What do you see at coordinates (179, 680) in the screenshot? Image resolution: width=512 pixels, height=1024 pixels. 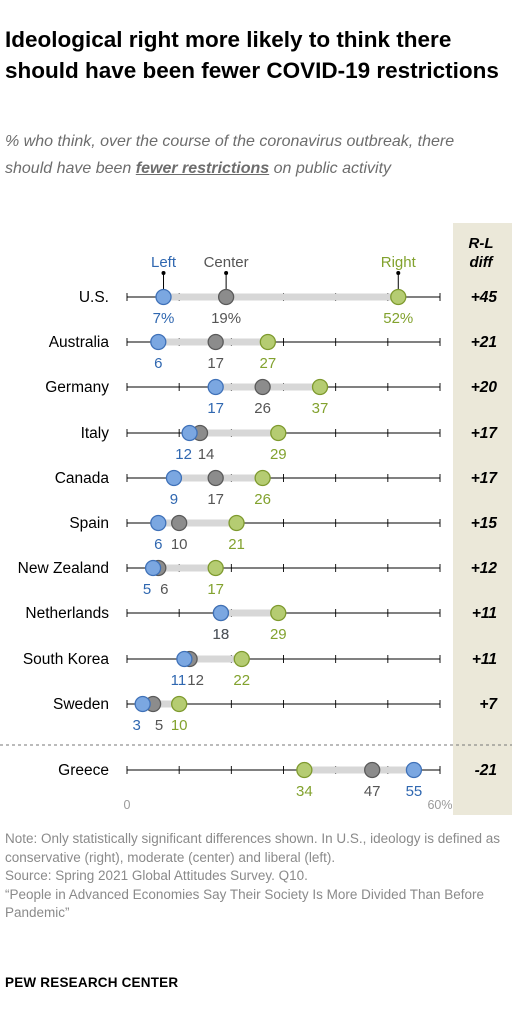 I see `data-label-left: 11` at bounding box center [179, 680].